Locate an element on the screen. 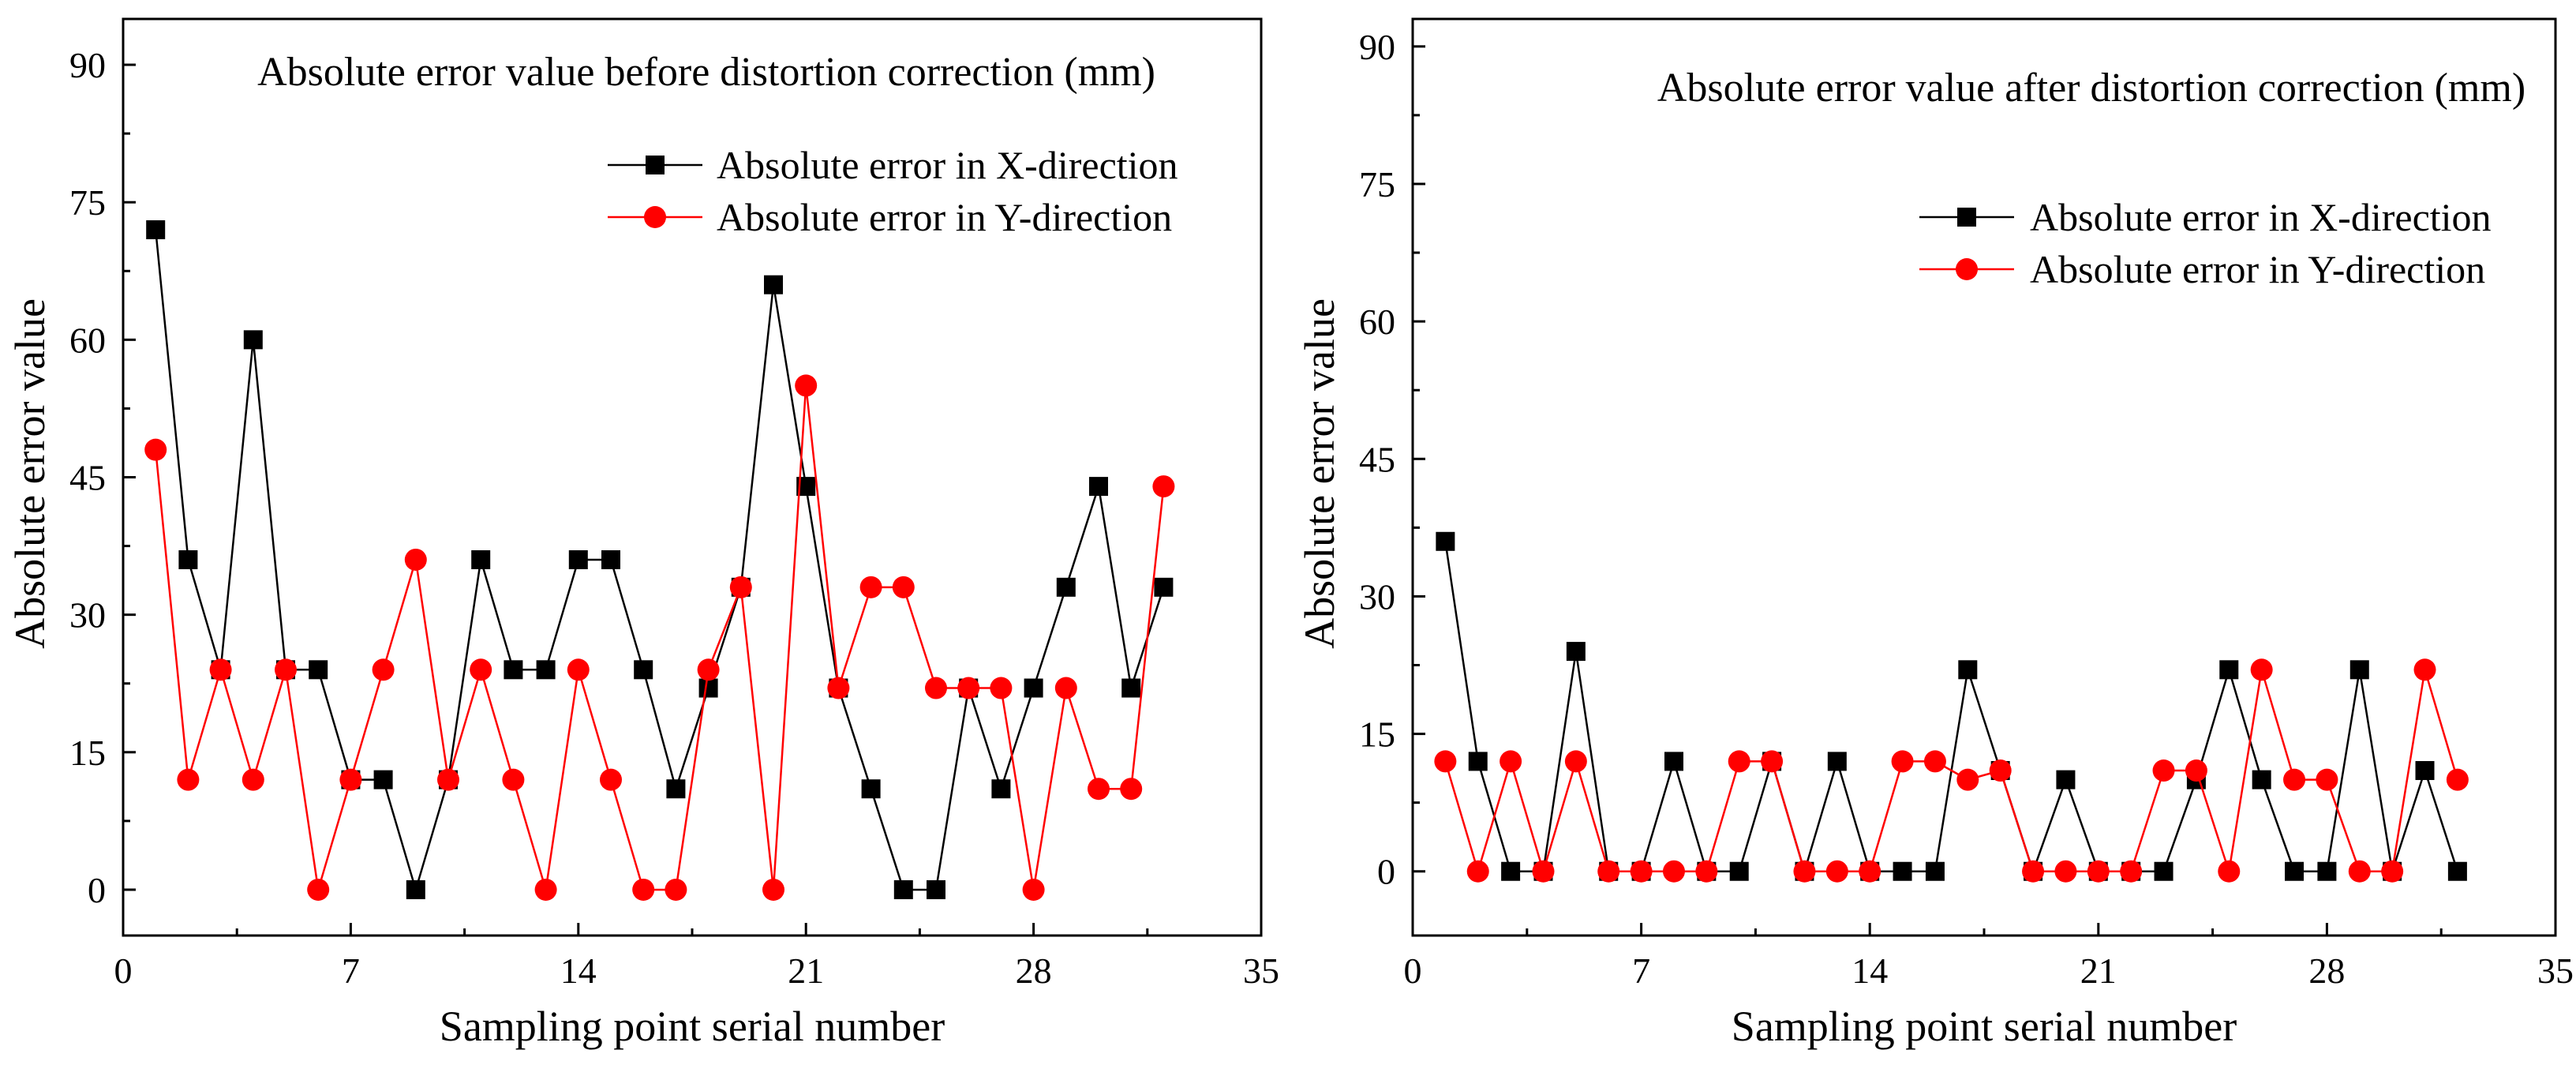 The width and height of the screenshot is (2576, 1065). y-axis-label: Absolute error value is located at coordinates (1319, 473).